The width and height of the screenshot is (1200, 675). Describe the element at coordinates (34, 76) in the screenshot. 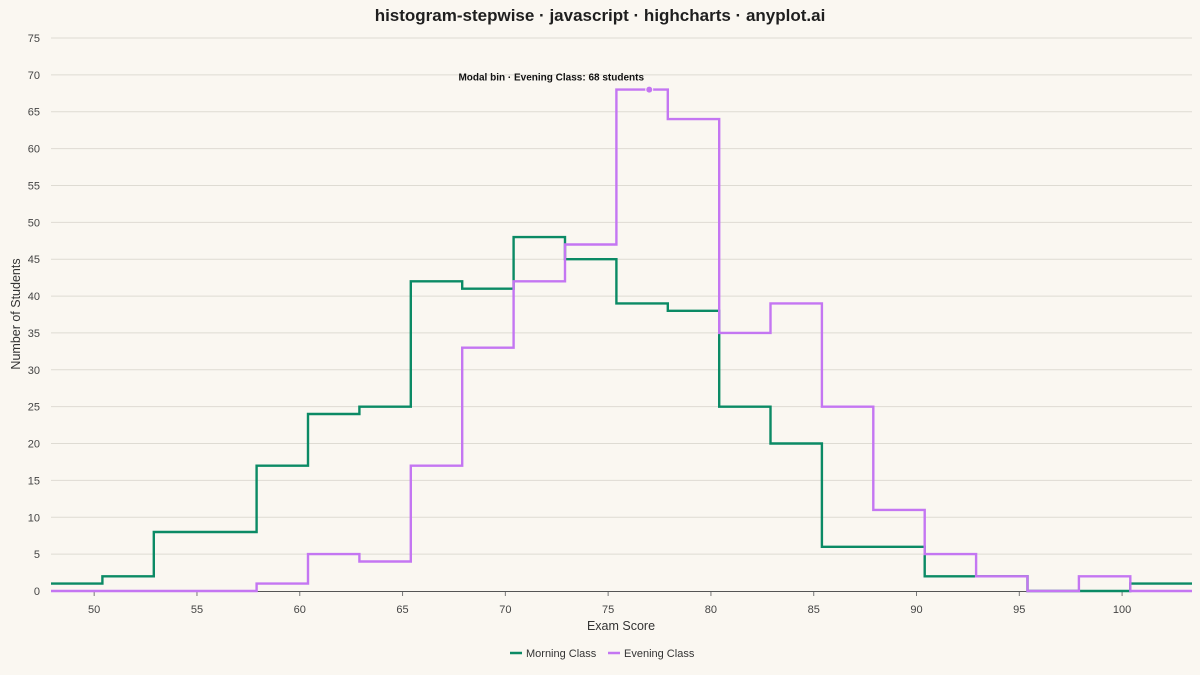

I see `y-tick-label: 70` at that location.